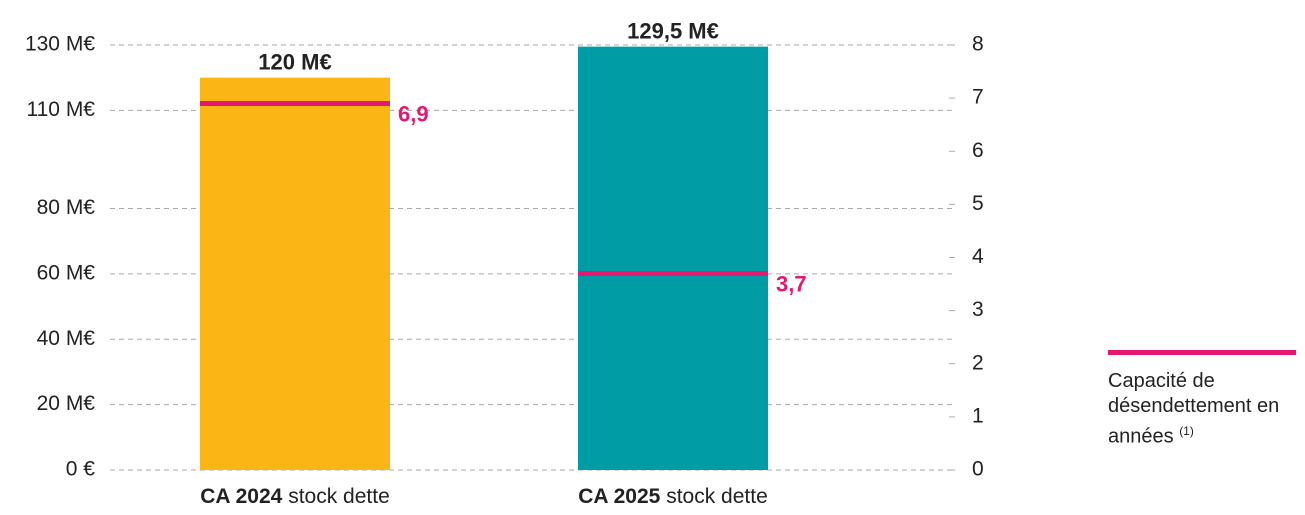 This screenshot has width=1305, height=515. I want to click on y2-tick-label: 2, so click(978, 362).